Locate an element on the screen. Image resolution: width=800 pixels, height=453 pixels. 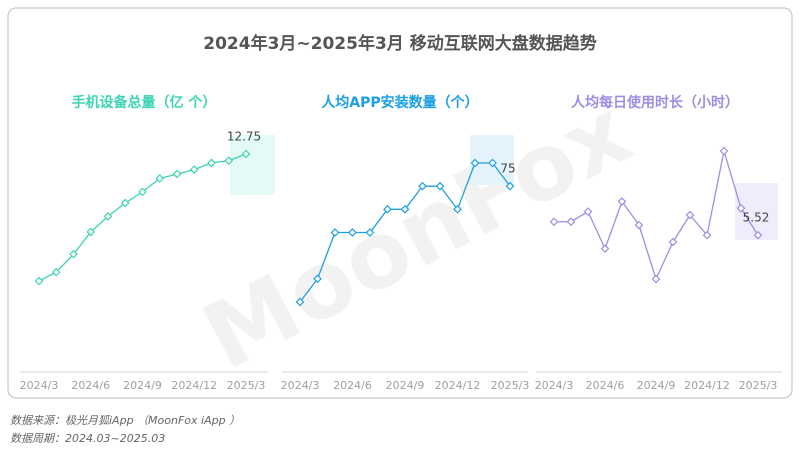
value-label: 5.52 is located at coordinates (756, 218).